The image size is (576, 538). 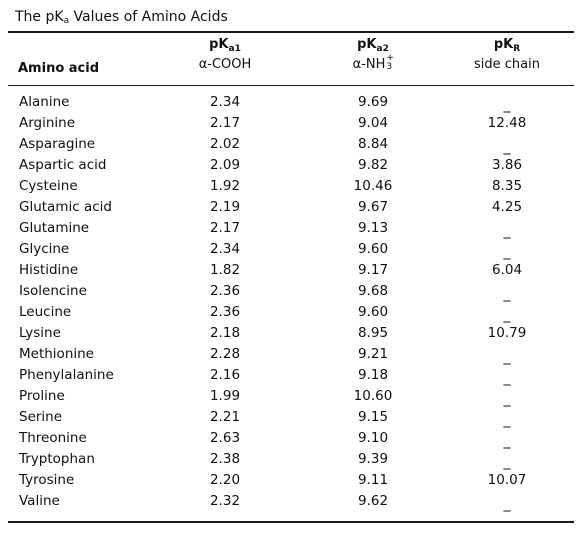 I want to click on table-row: Aspartic acid 2.09 9.82 3.86, so click(x=288, y=165).